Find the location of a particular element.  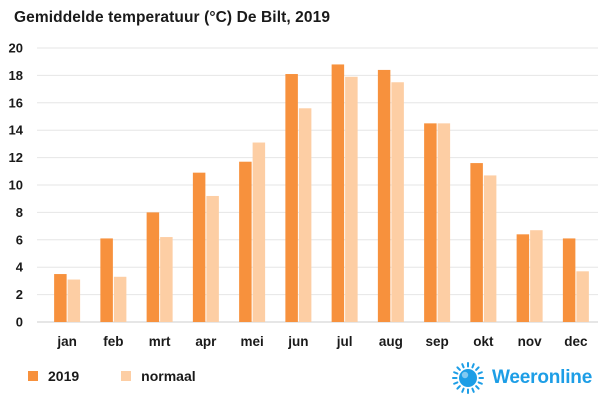

bar-normaal-mrt is located at coordinates (166, 279).